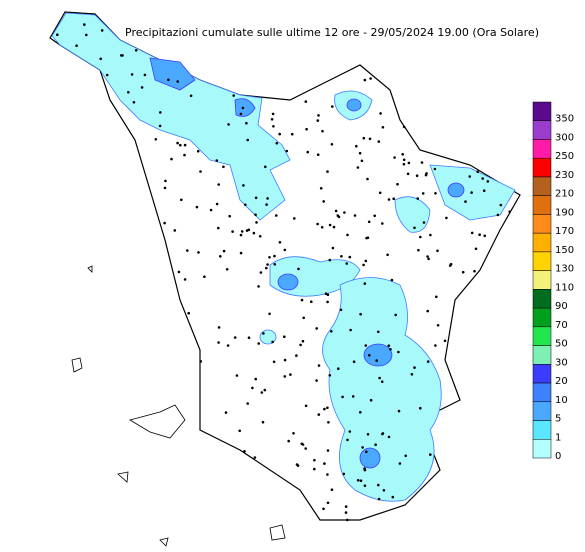  What do you see at coordinates (561, 306) in the screenshot?
I see `legend-label: 90` at bounding box center [561, 306].